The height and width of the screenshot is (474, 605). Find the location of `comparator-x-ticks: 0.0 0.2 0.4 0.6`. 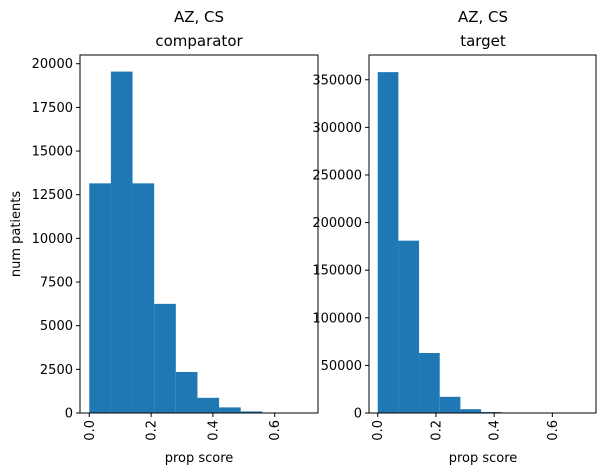

comparator-x-ticks: 0.0 0.2 0.4 0.6 is located at coordinates (183, 427).